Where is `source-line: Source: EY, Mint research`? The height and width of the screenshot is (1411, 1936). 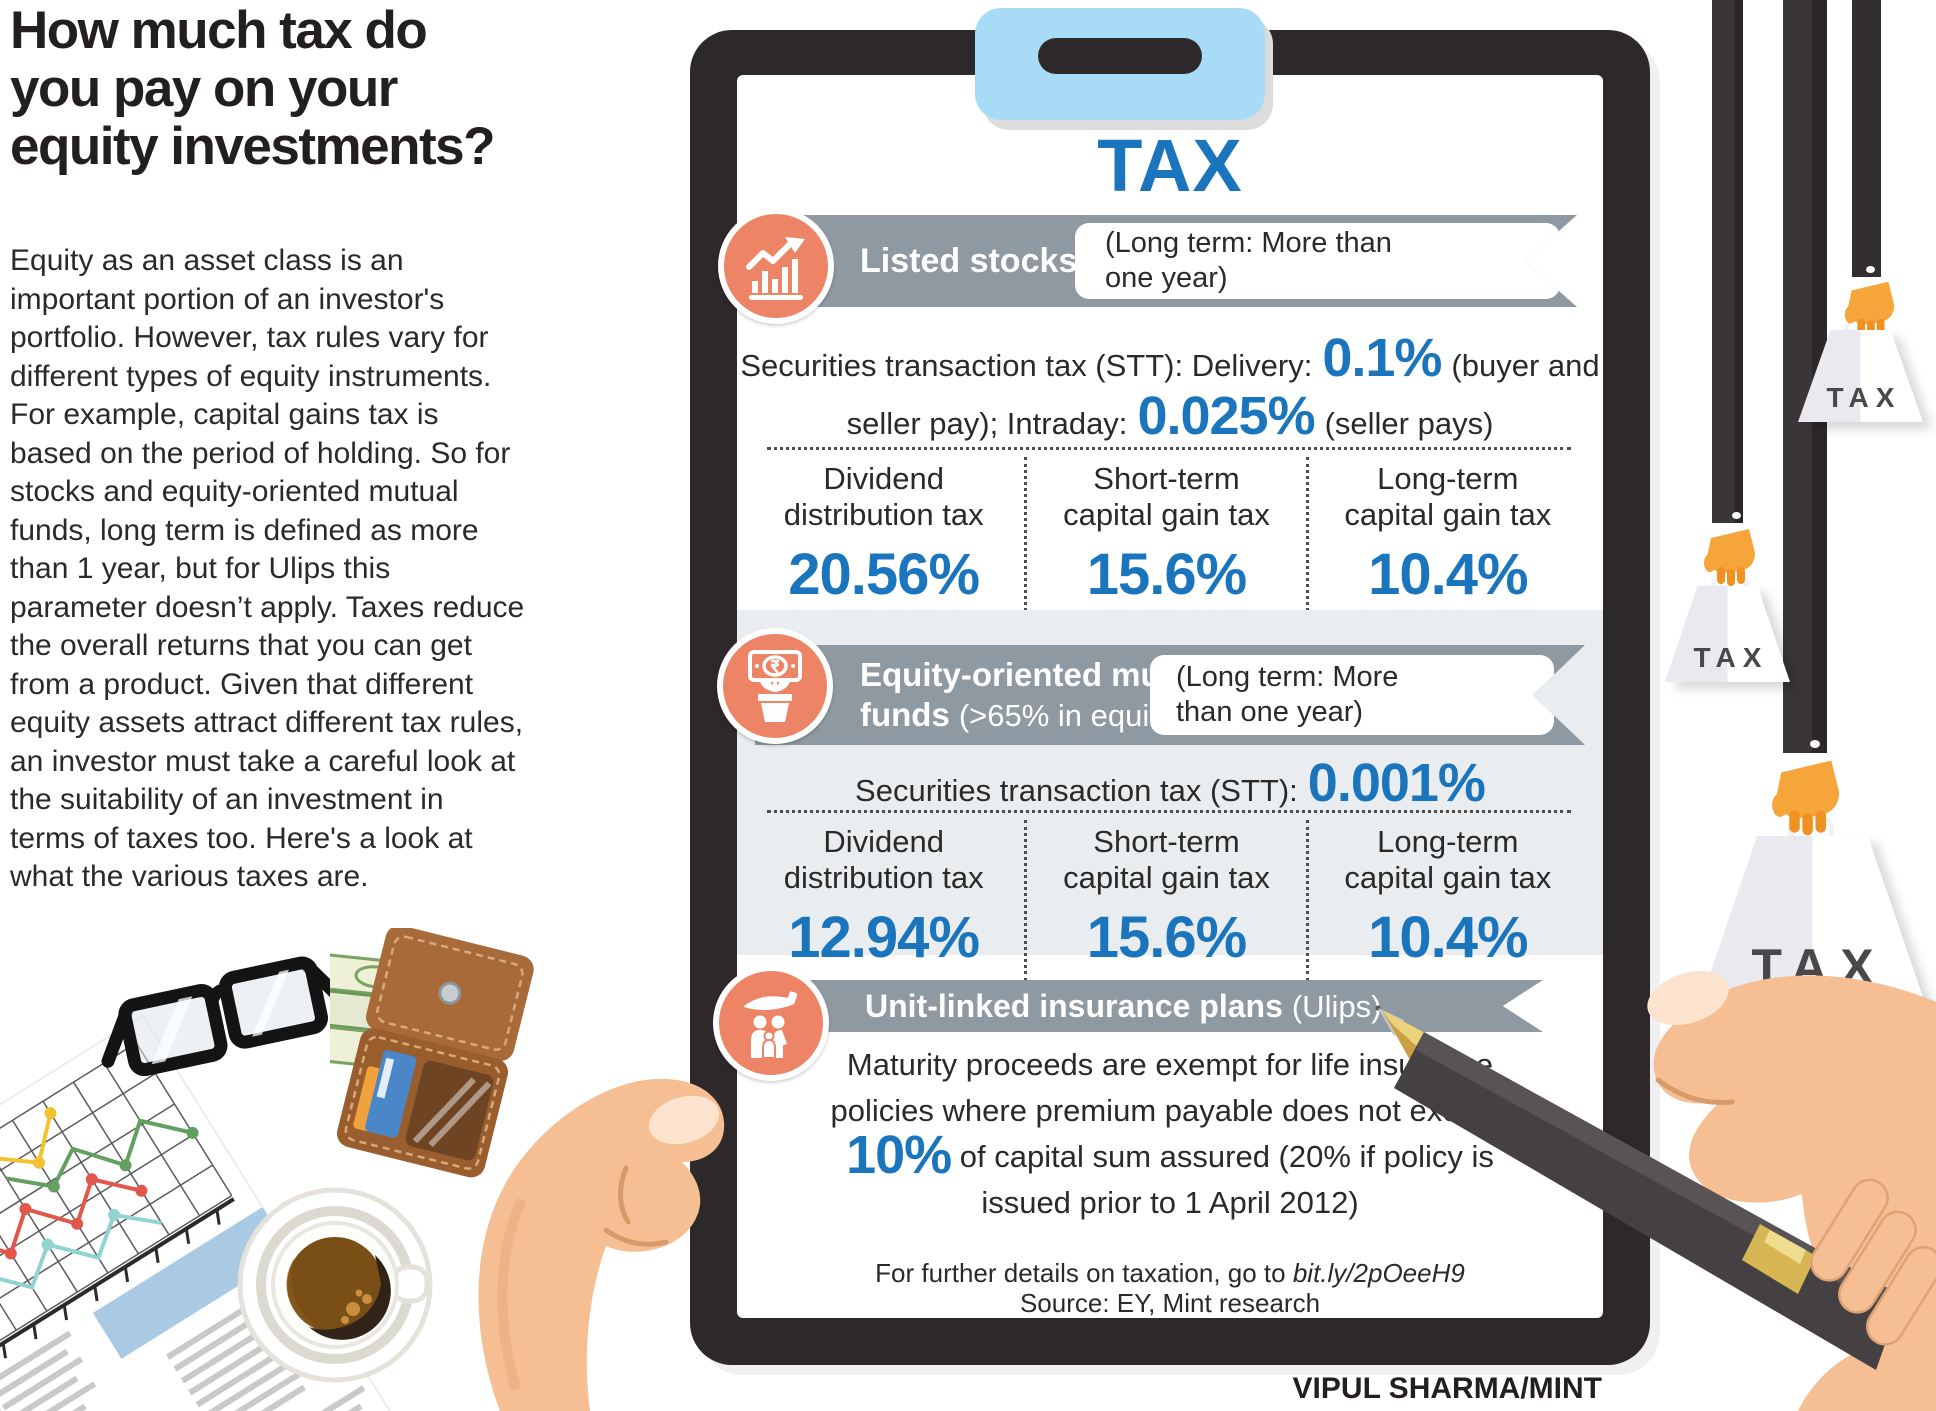 source-line: Source: EY, Mint research is located at coordinates (1170, 1303).